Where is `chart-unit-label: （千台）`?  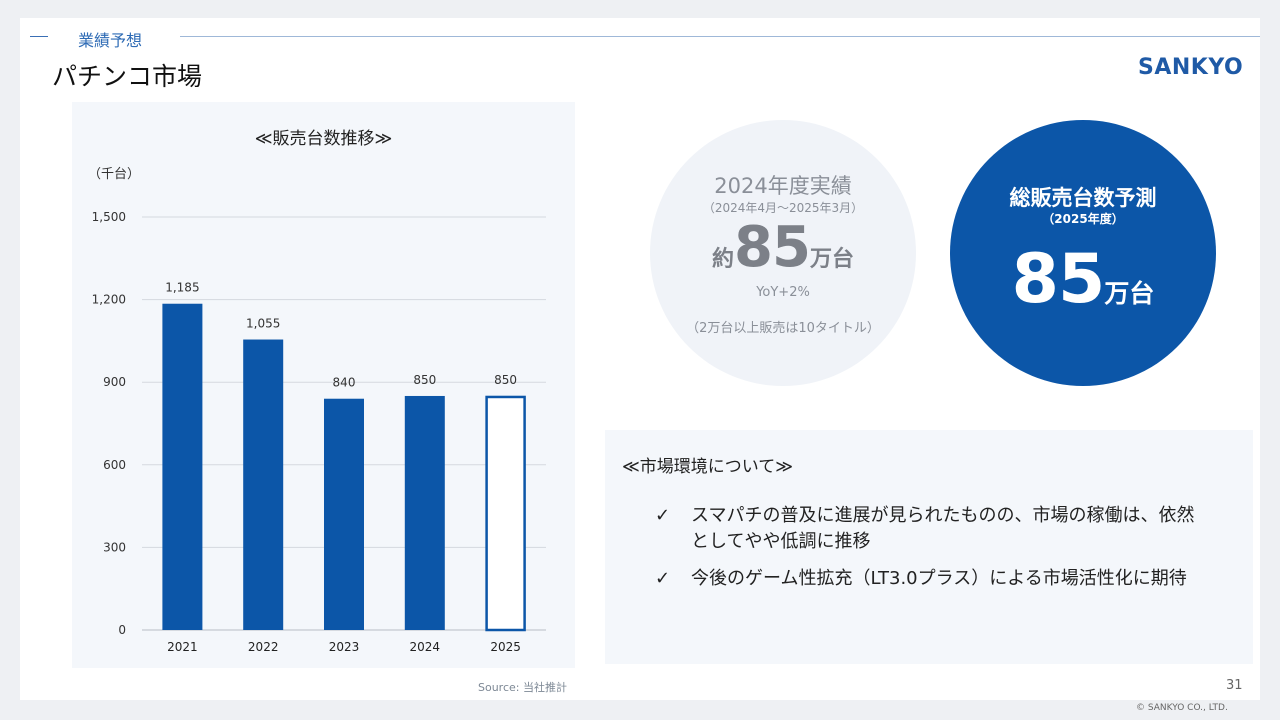 chart-unit-label: （千台） is located at coordinates (114, 174).